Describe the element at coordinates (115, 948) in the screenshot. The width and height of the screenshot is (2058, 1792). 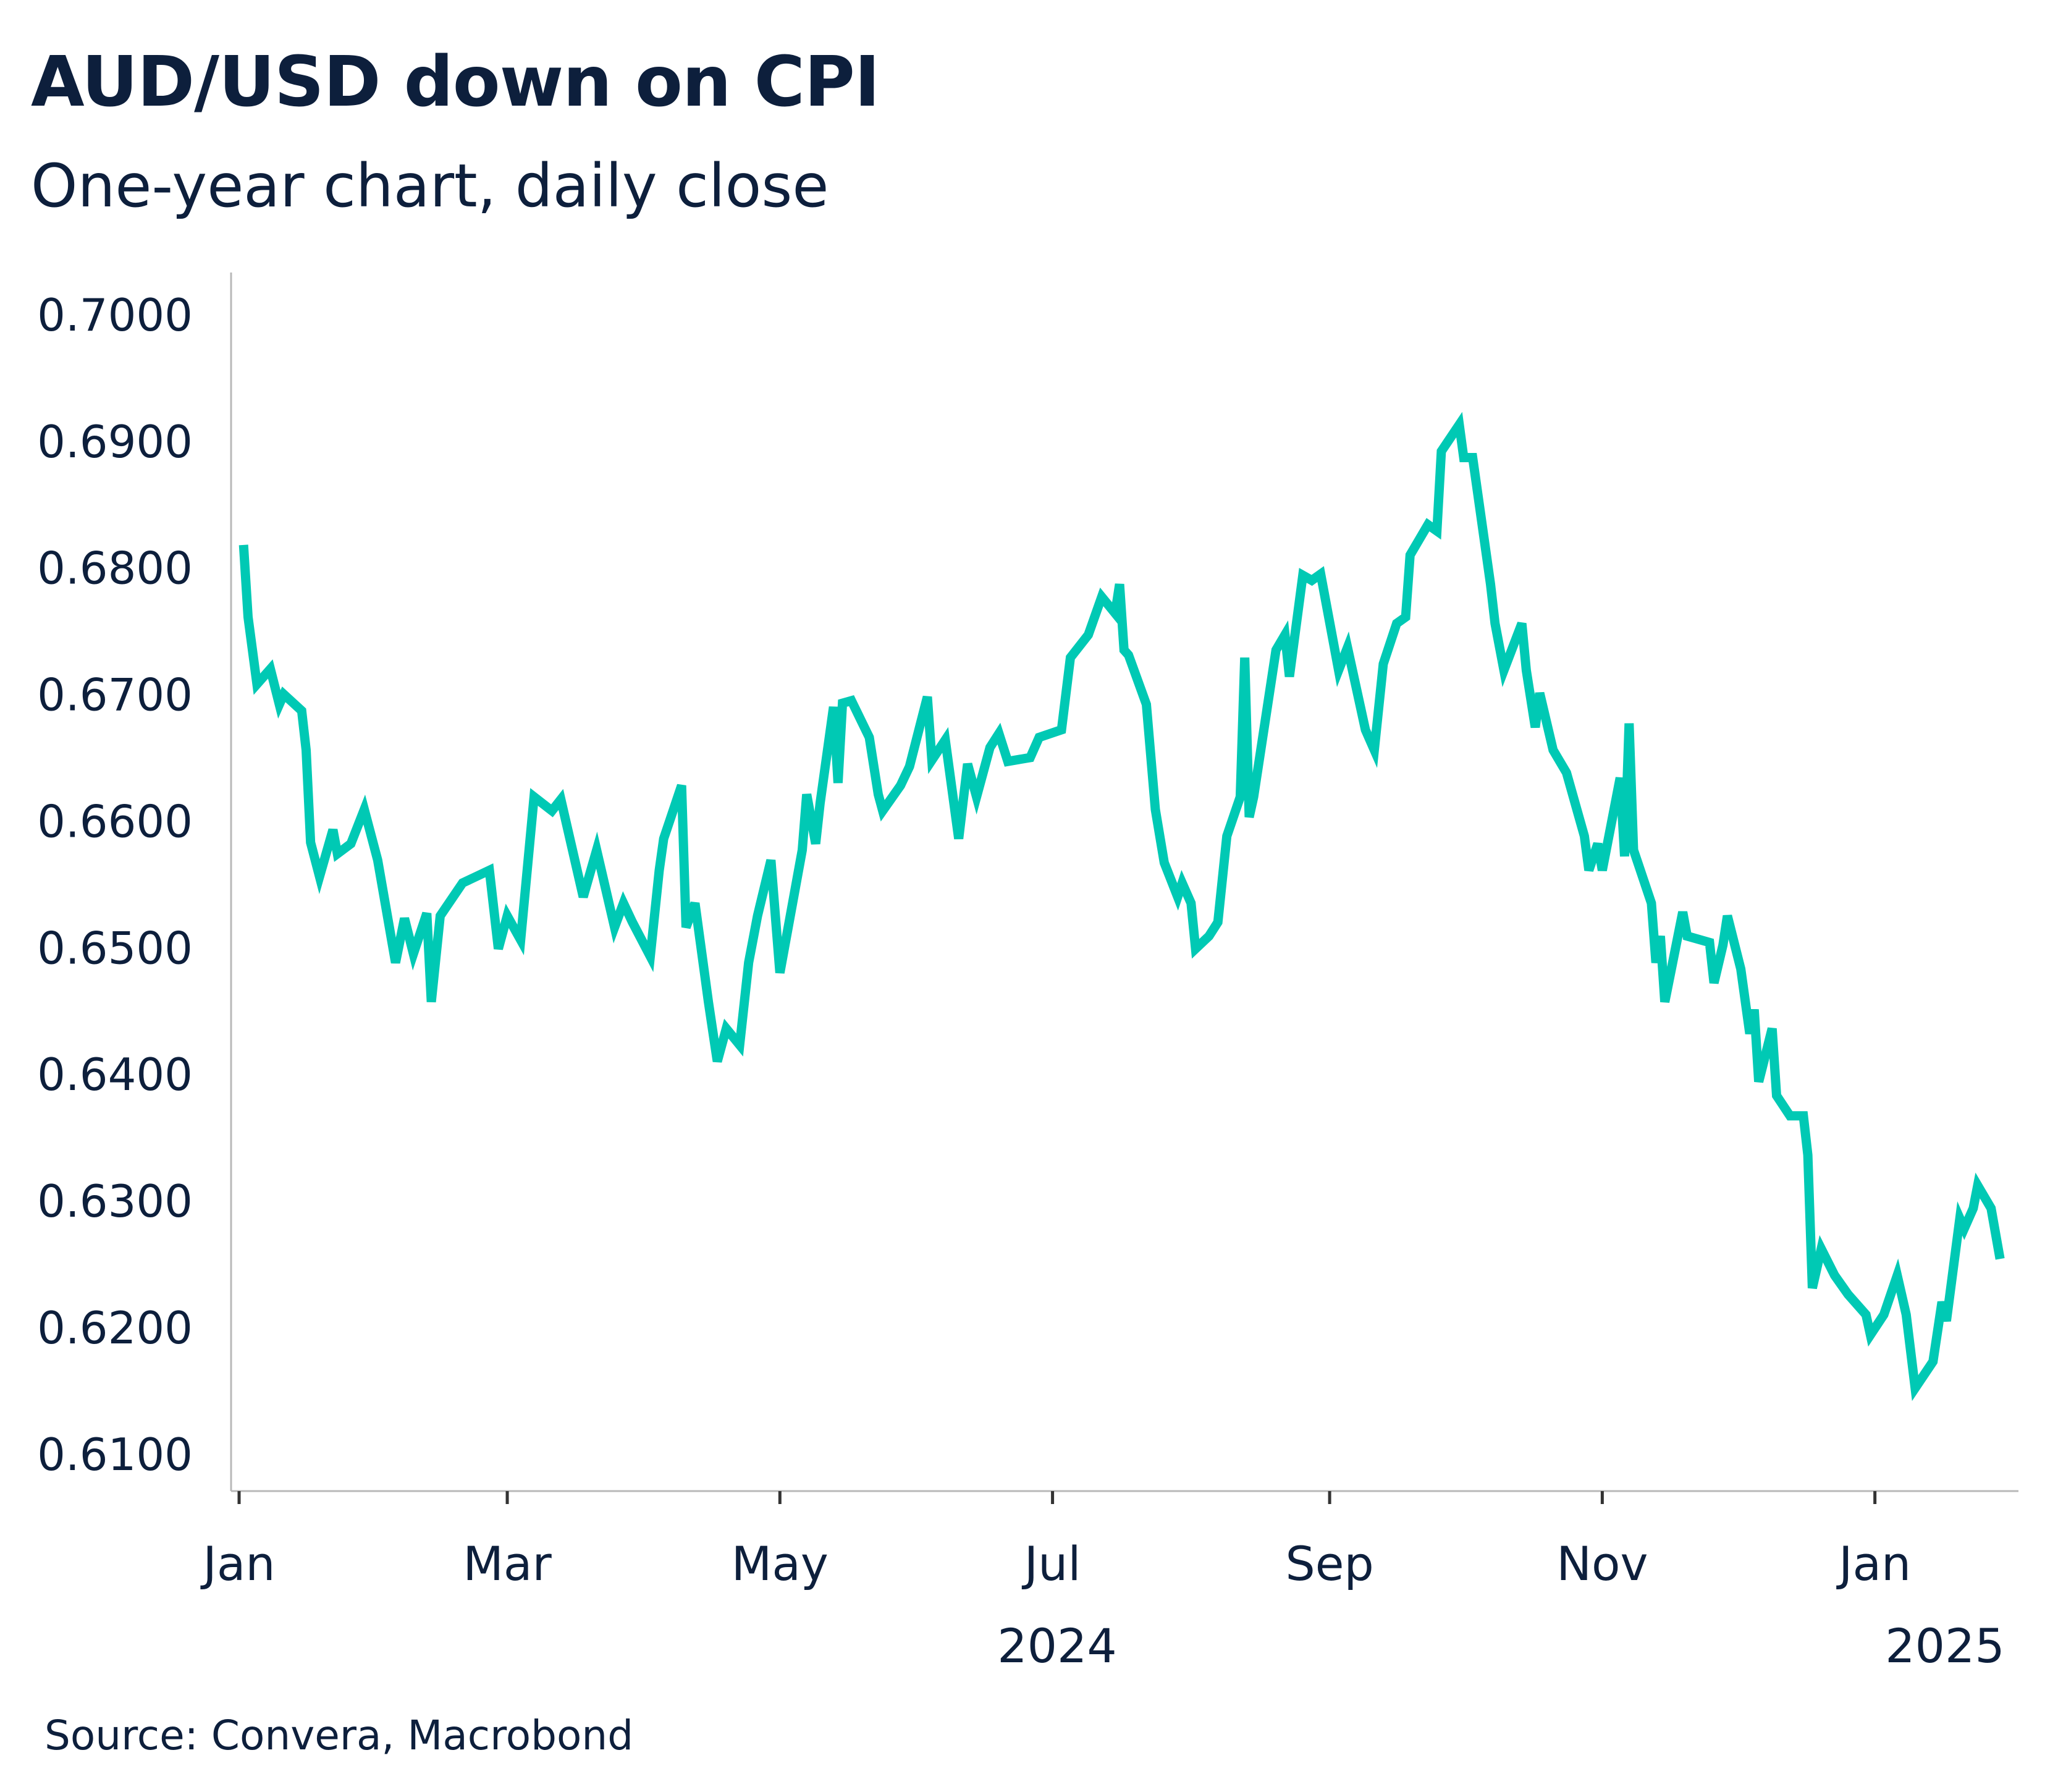
I see `y-tick-label: 0.6500` at that location.